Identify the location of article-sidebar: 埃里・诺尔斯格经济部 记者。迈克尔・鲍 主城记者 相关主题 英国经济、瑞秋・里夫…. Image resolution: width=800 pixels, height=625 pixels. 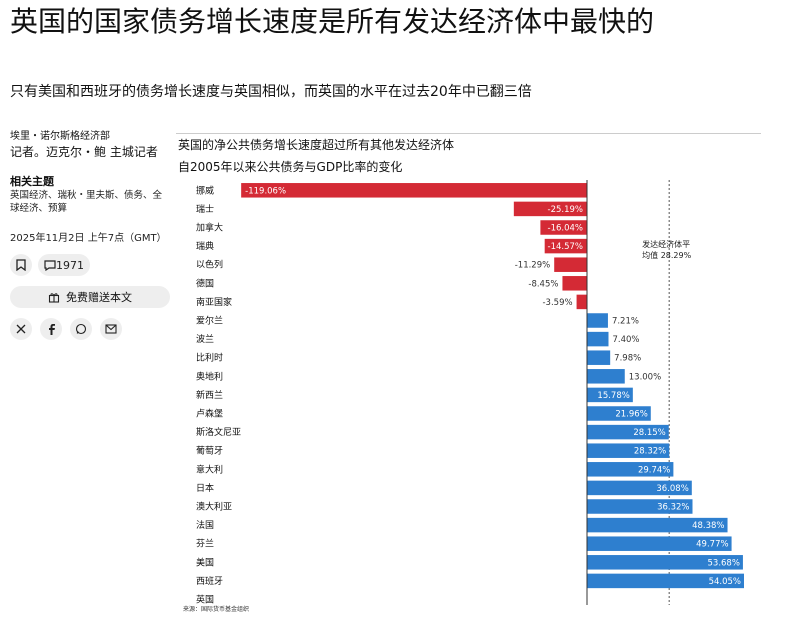
(90, 235).